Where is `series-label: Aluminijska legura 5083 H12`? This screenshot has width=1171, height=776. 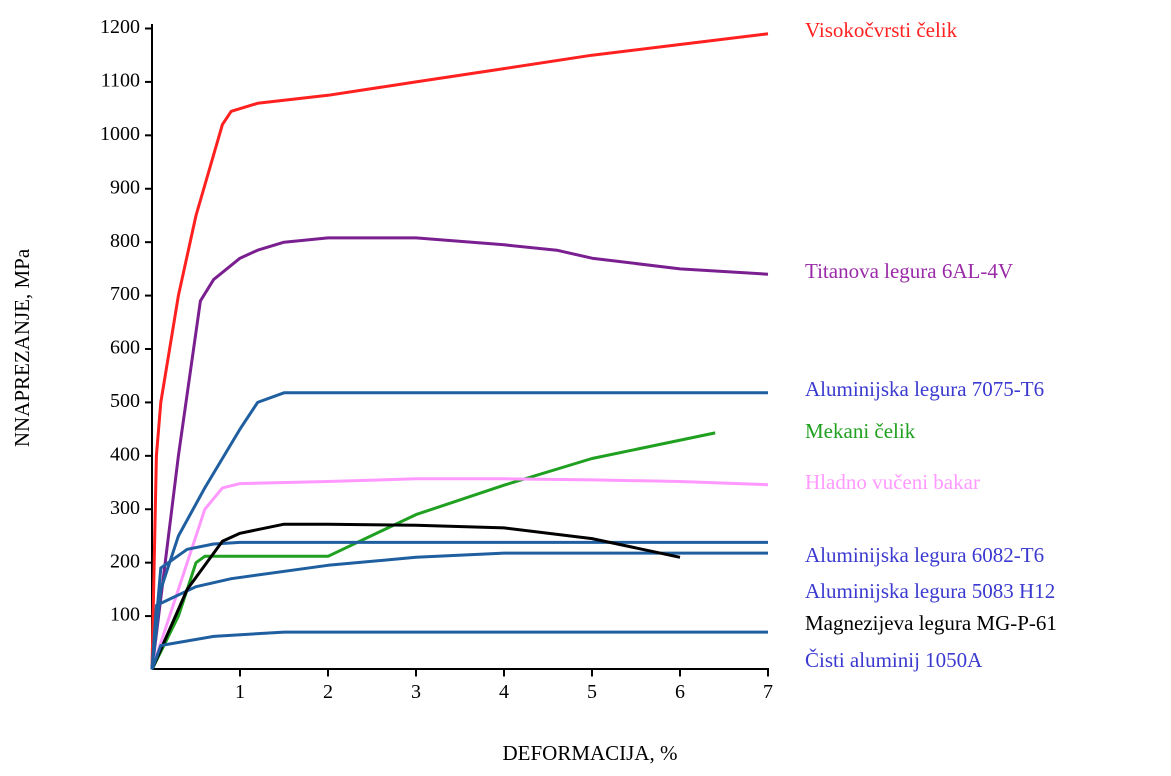 series-label: Aluminijska legura 5083 H12 is located at coordinates (930, 591).